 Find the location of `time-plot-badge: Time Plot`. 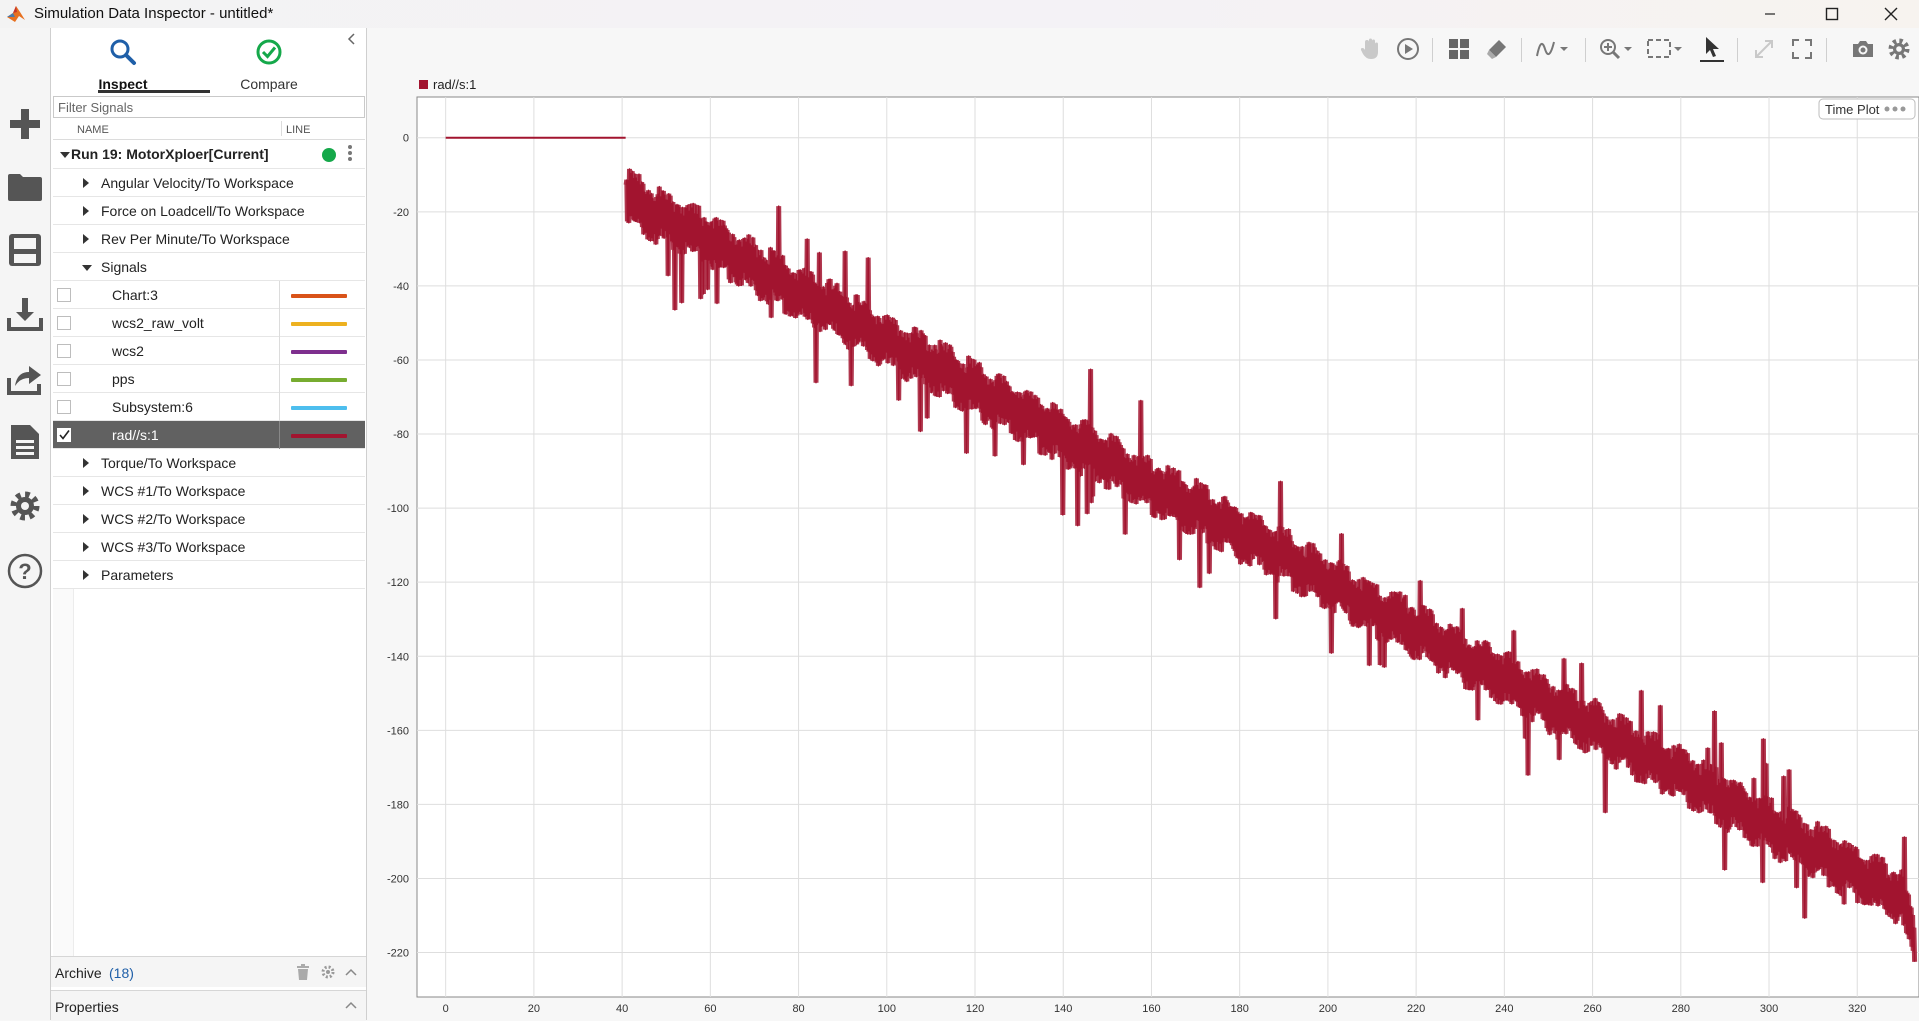

time-plot-badge: Time Plot is located at coordinates (1867, 109).